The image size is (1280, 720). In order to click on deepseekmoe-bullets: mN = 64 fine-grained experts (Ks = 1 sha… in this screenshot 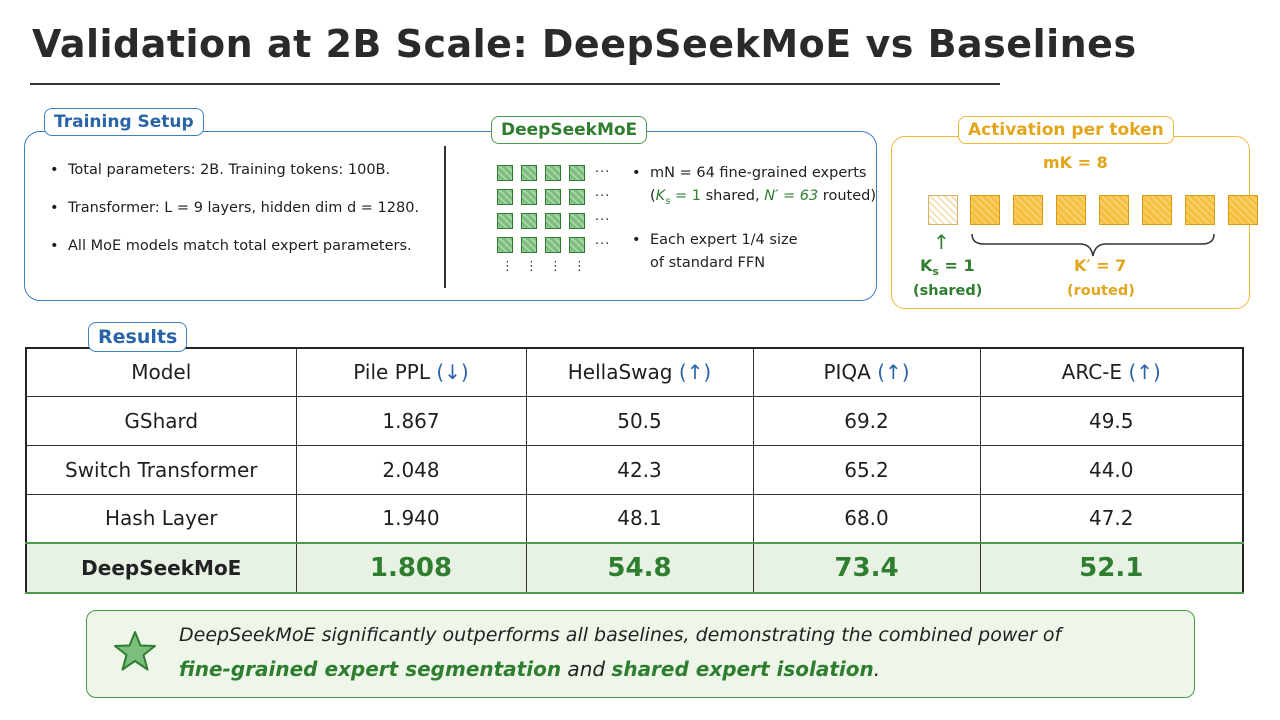, I will do `click(754, 226)`.